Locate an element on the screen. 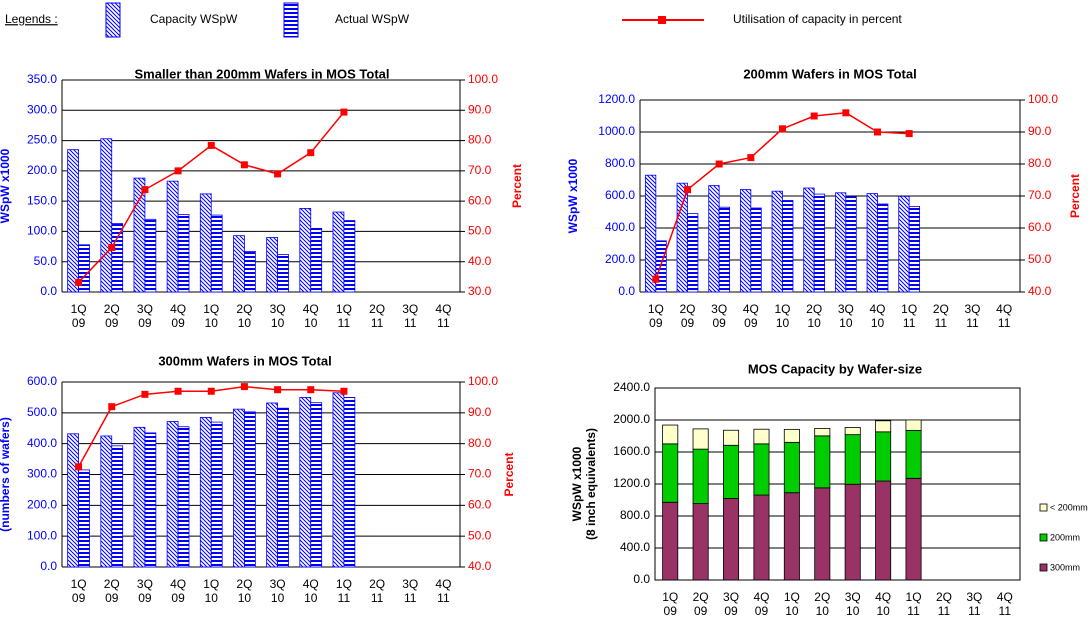 The height and width of the screenshot is (630, 1090). y2-tick-label: 100.0 is located at coordinates (1043, 99).